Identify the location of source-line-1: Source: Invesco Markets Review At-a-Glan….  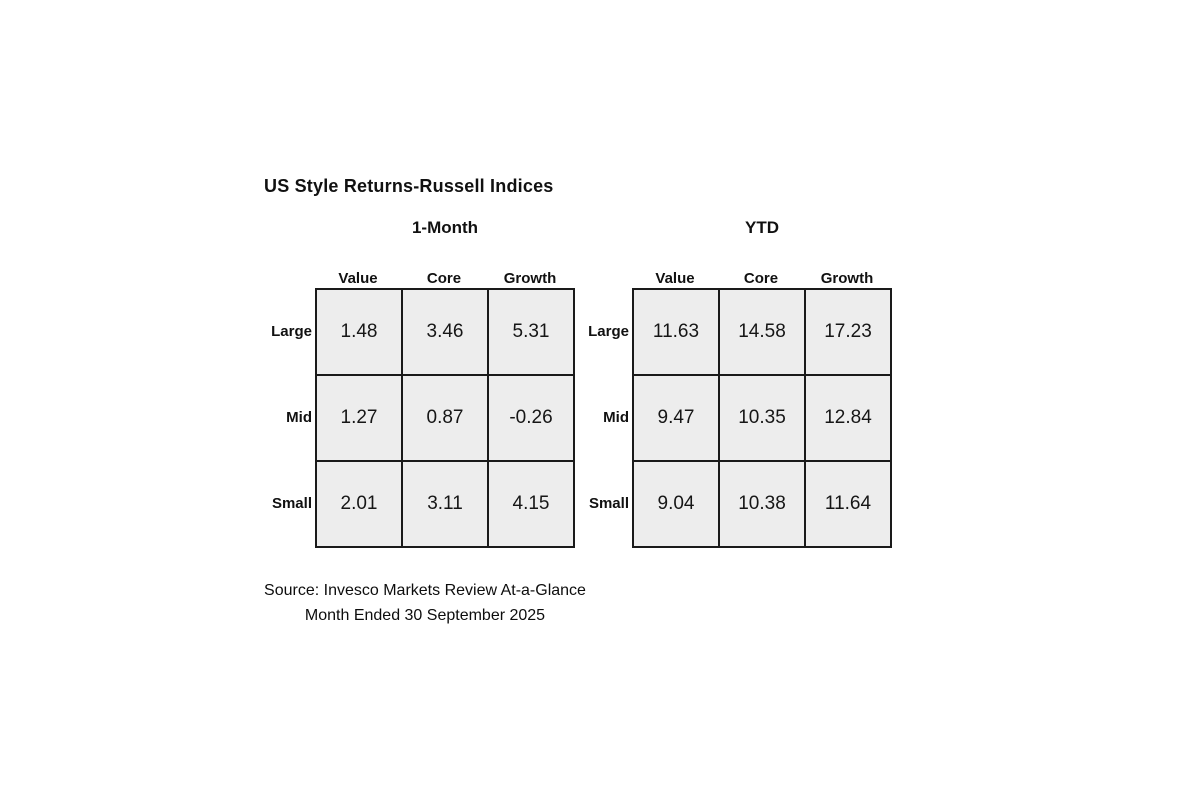
(425, 590).